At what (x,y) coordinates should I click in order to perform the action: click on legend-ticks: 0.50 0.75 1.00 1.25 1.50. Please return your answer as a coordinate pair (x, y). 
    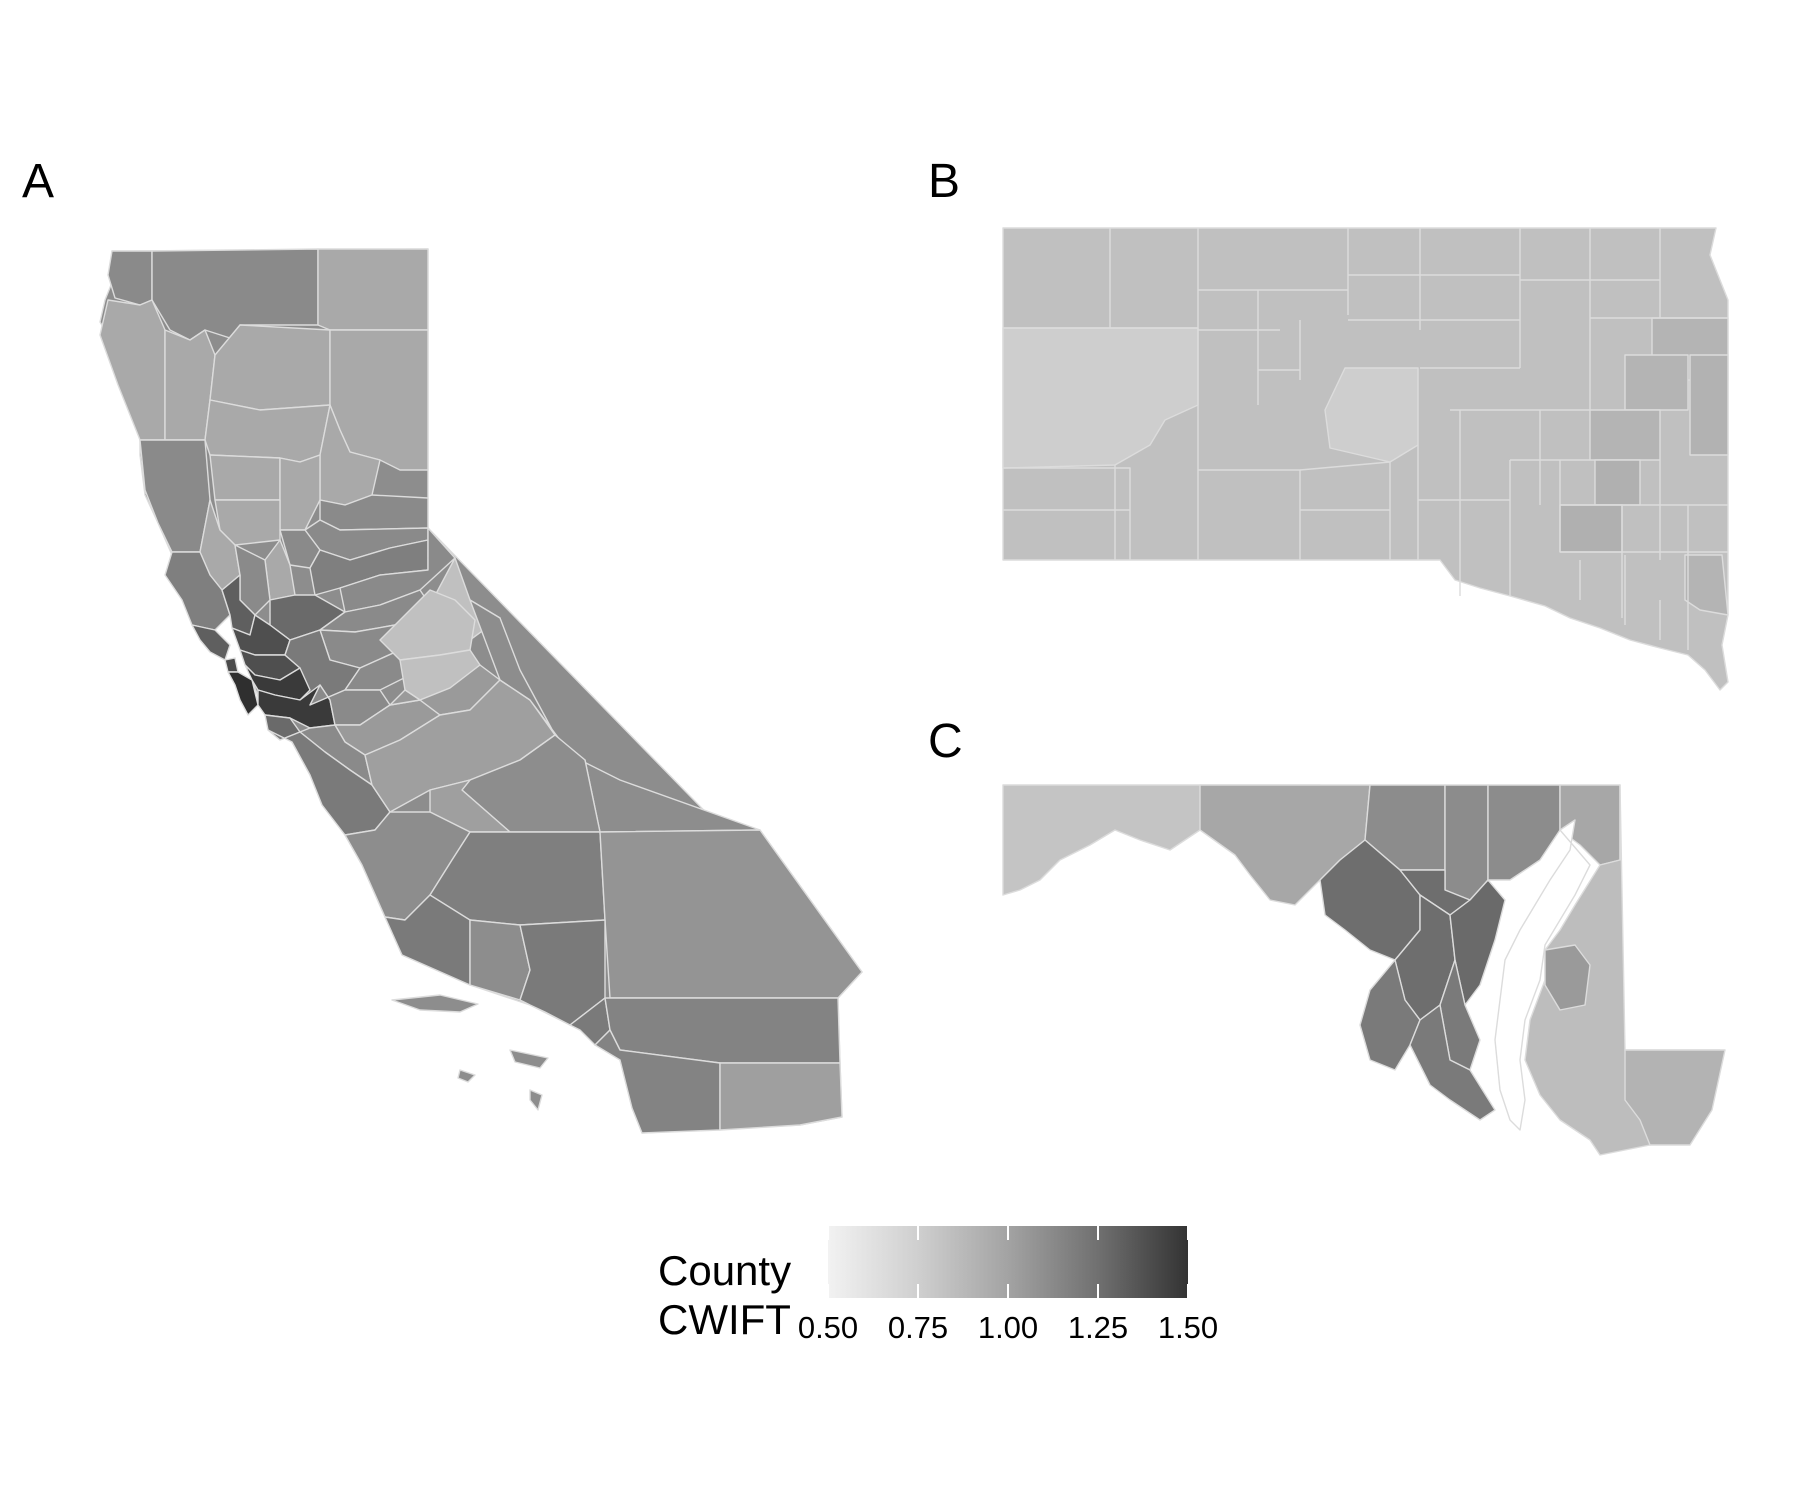
    Looking at the image, I should click on (1008, 1285).